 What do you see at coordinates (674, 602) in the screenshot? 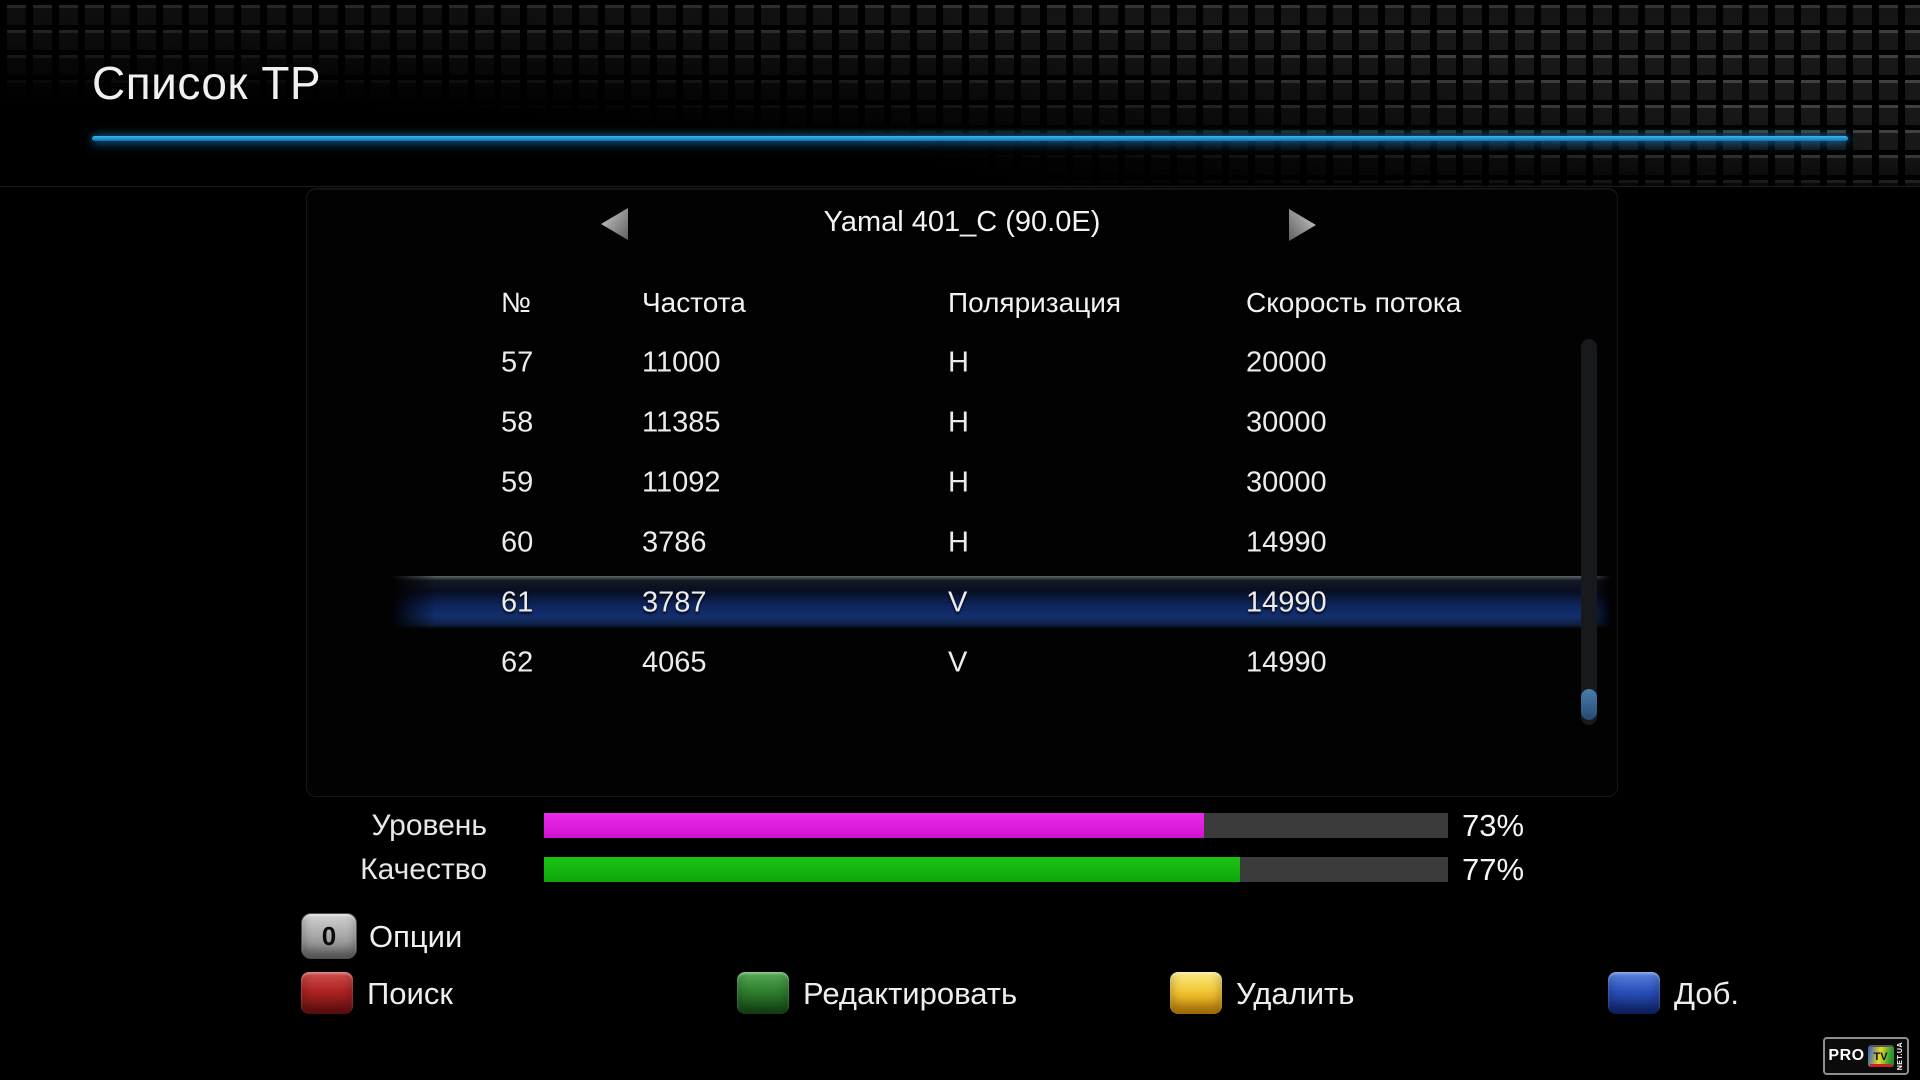
I see `cell-freq: 3787` at bounding box center [674, 602].